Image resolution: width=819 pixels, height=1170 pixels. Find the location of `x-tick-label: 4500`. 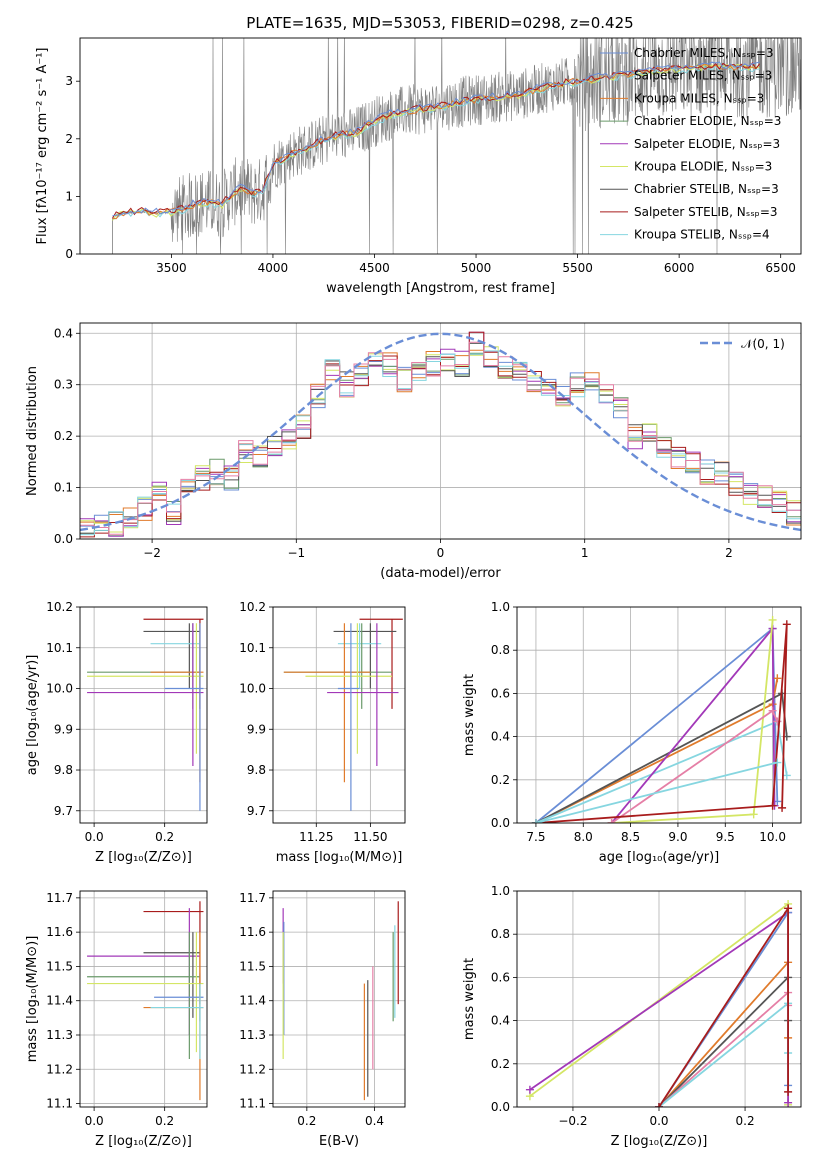

x-tick-label: 4500 is located at coordinates (374, 268).